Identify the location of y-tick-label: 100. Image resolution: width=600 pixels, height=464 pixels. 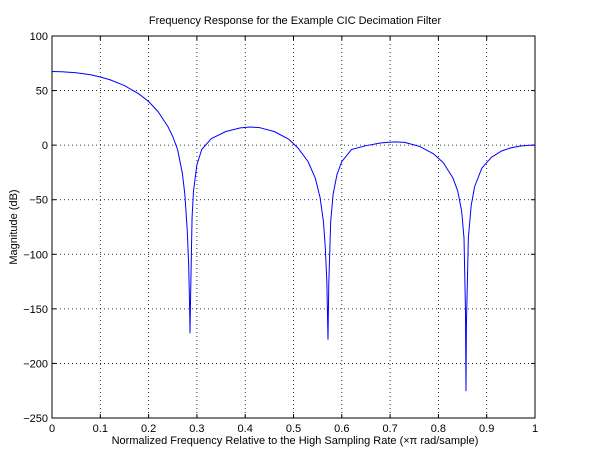
(39, 37).